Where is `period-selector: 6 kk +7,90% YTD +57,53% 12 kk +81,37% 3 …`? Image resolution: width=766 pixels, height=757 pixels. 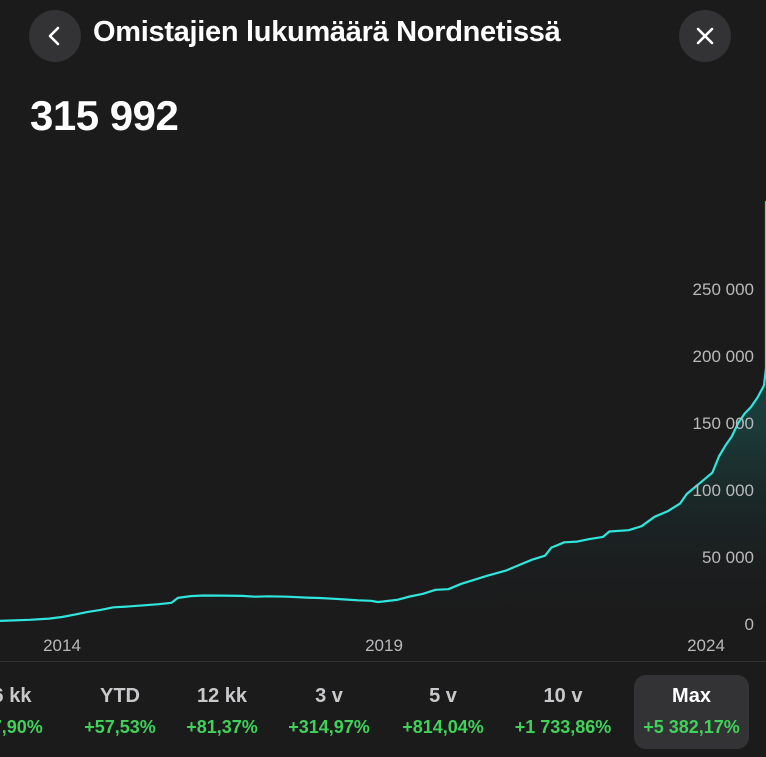 period-selector: 6 kk +7,90% YTD +57,53% 12 kk +81,37% 3 … is located at coordinates (383, 712).